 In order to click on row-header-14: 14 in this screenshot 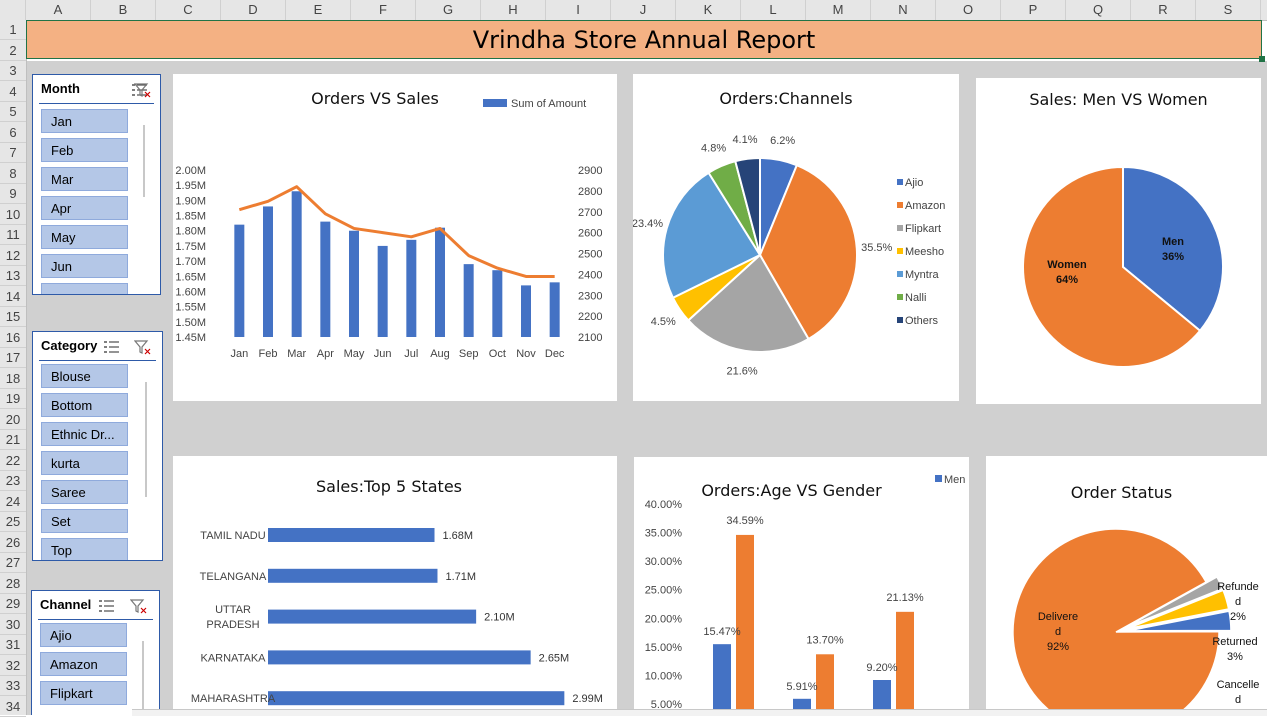, I will do `click(13, 297)`.